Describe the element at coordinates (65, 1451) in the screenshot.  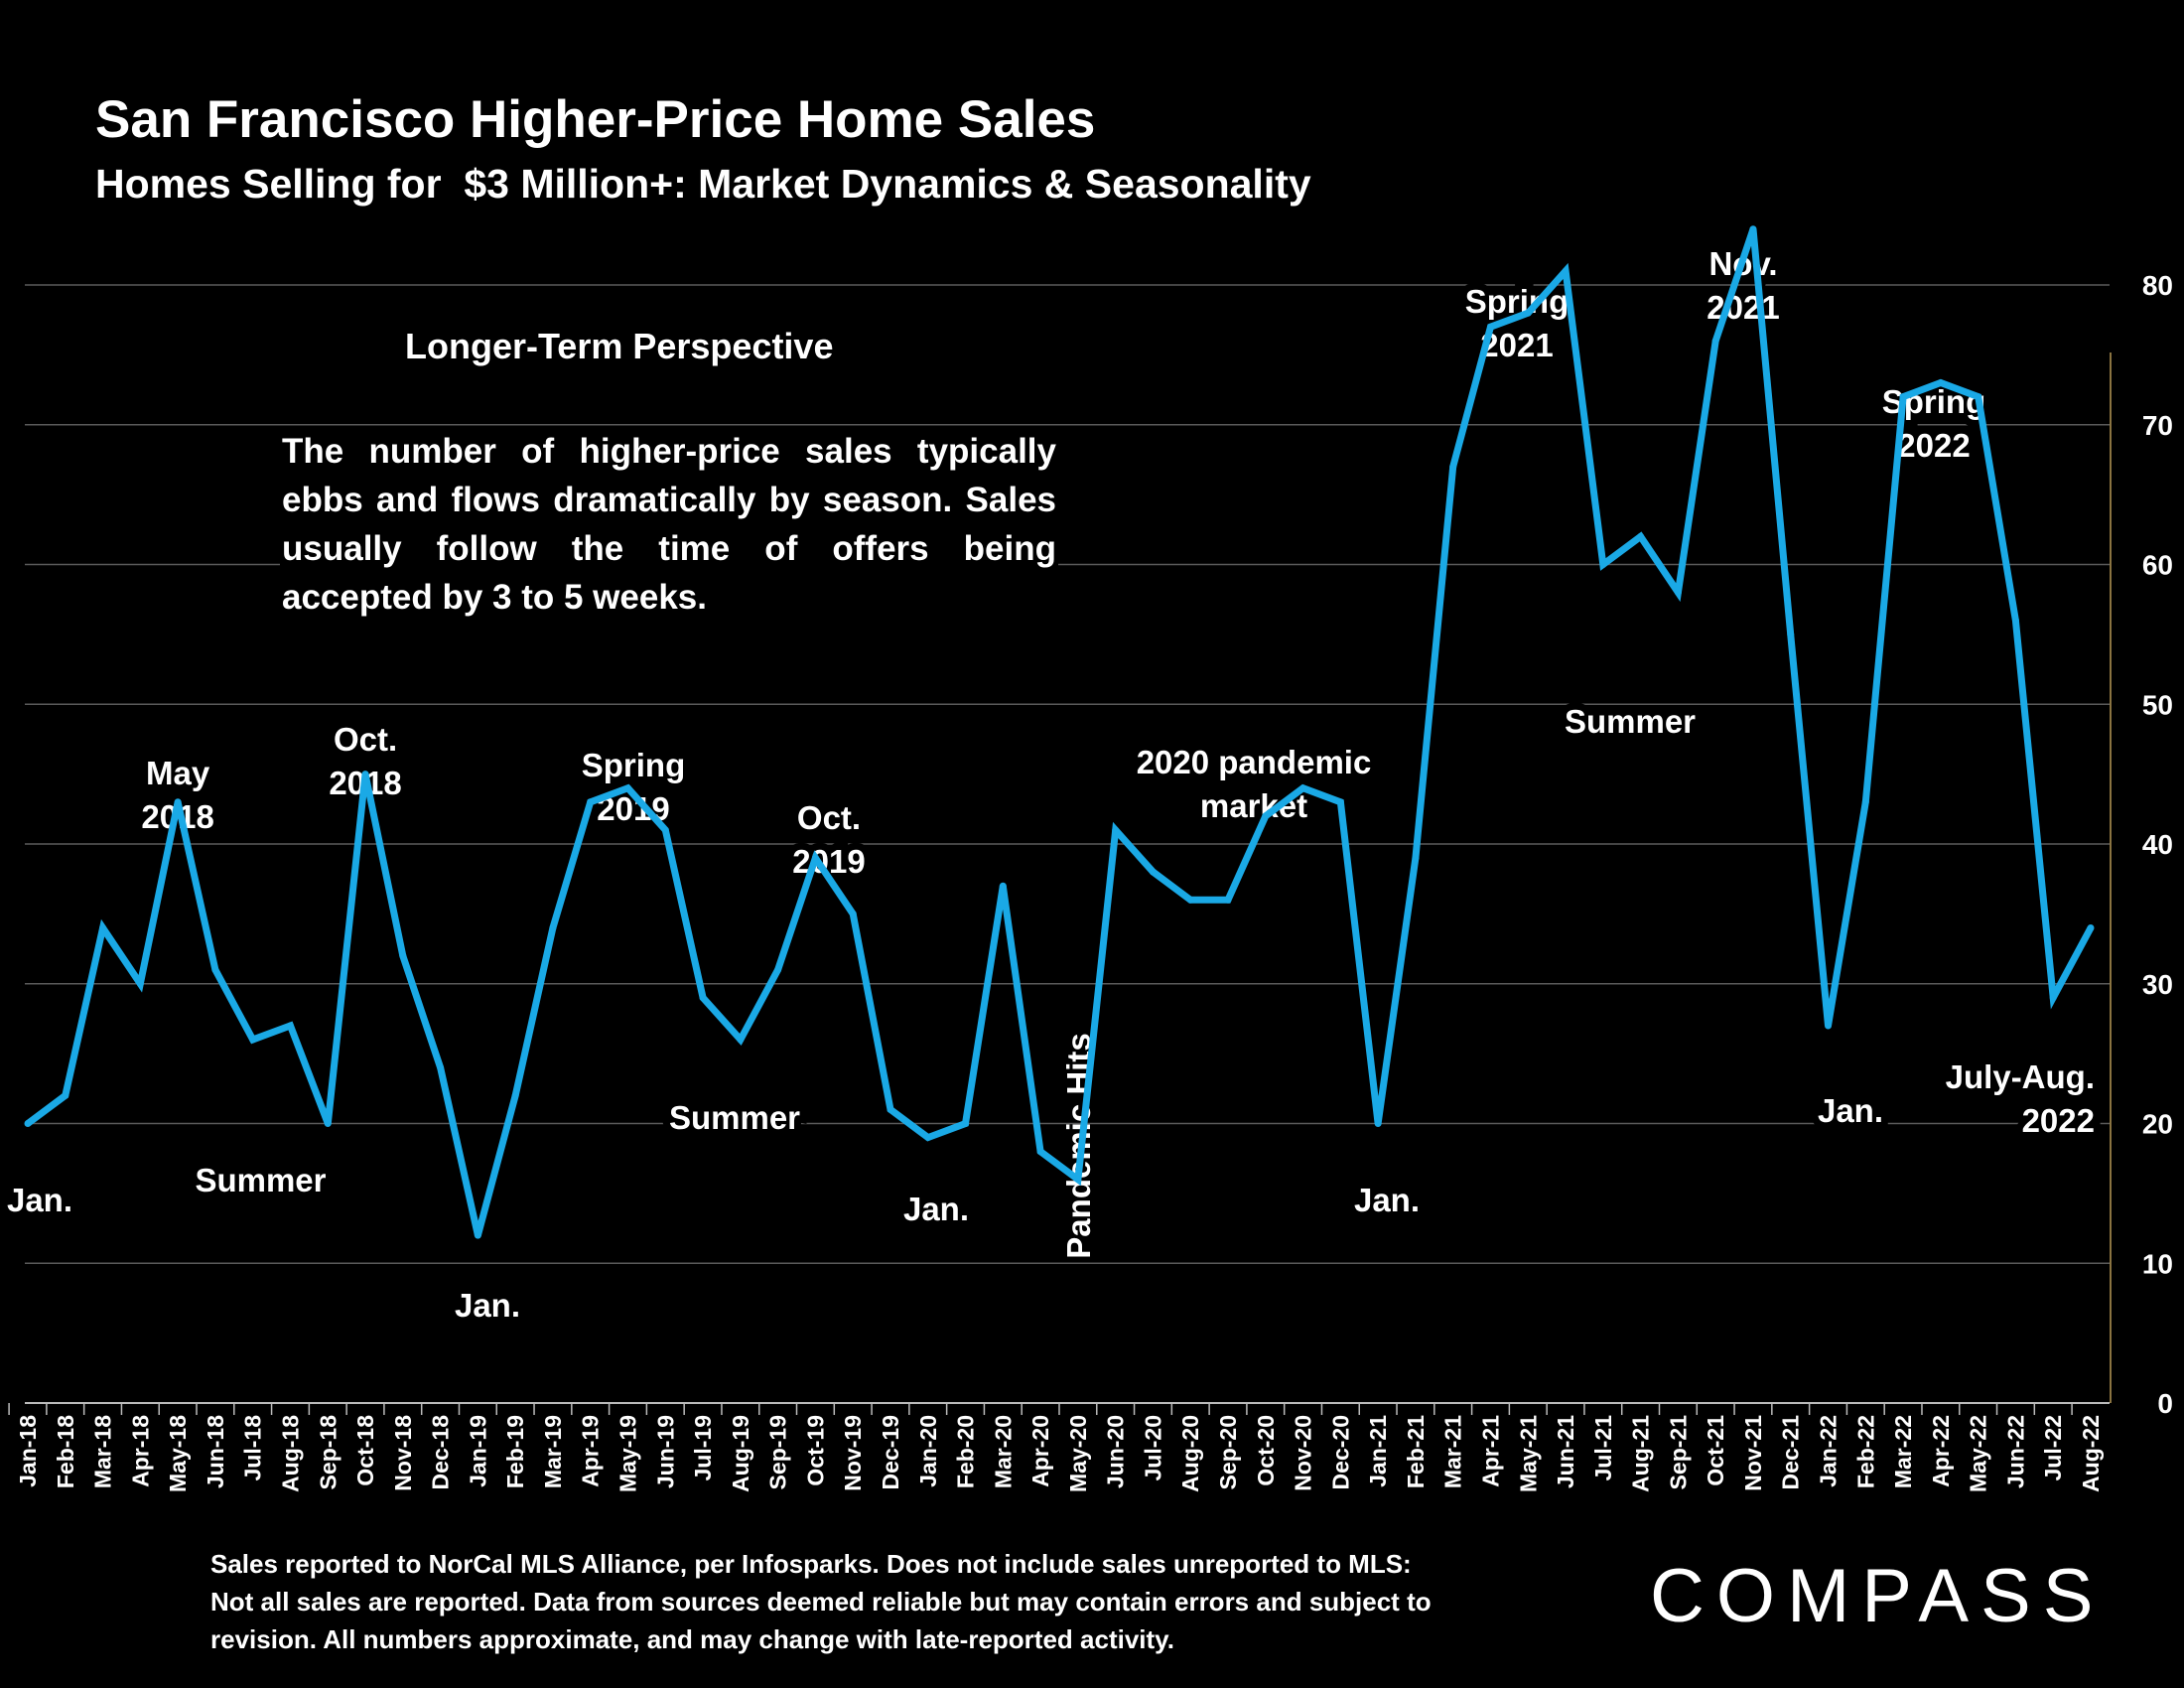
I see `x-tick-label: Feb-18` at that location.